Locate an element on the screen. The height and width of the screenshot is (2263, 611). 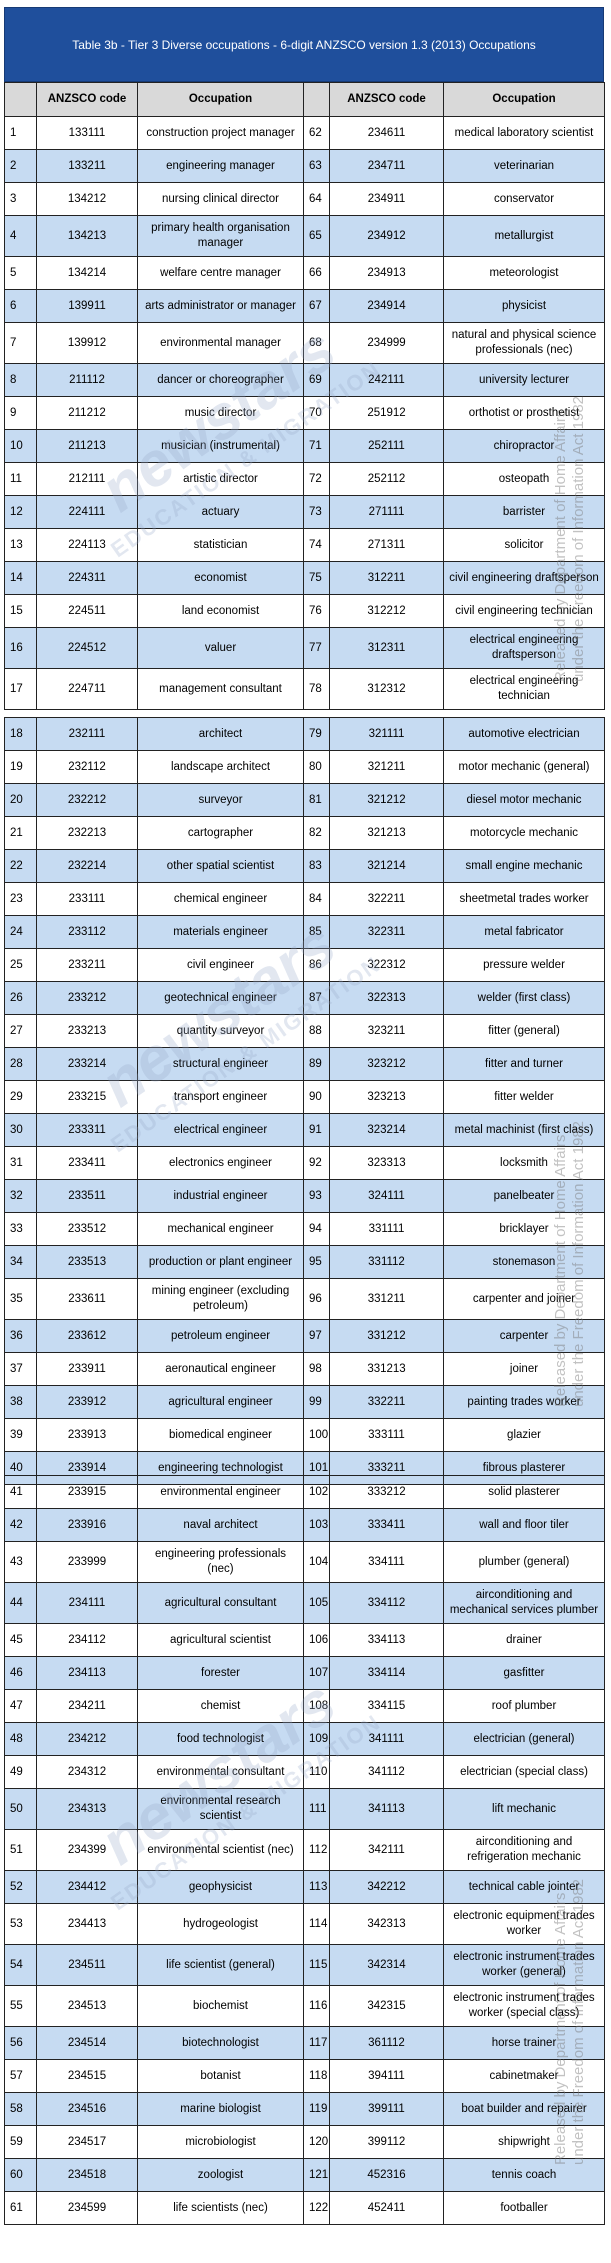
occupation: arts administrator or manager is located at coordinates (220, 306).